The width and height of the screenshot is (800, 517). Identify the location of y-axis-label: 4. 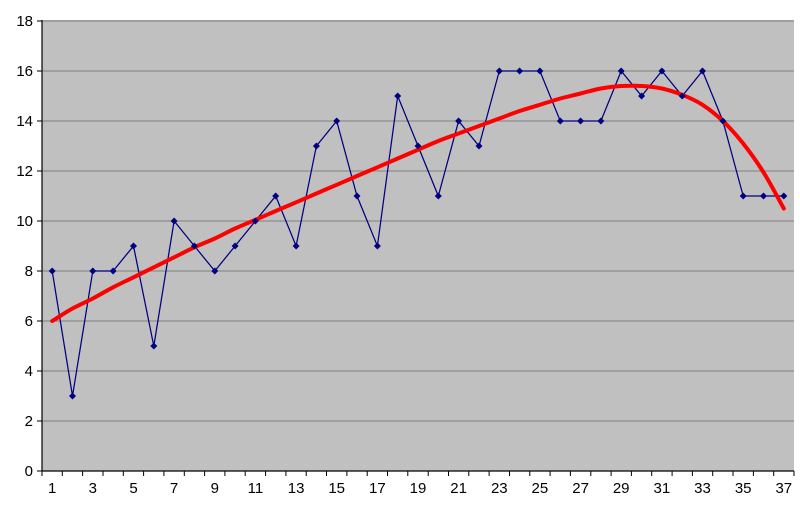
(29, 371).